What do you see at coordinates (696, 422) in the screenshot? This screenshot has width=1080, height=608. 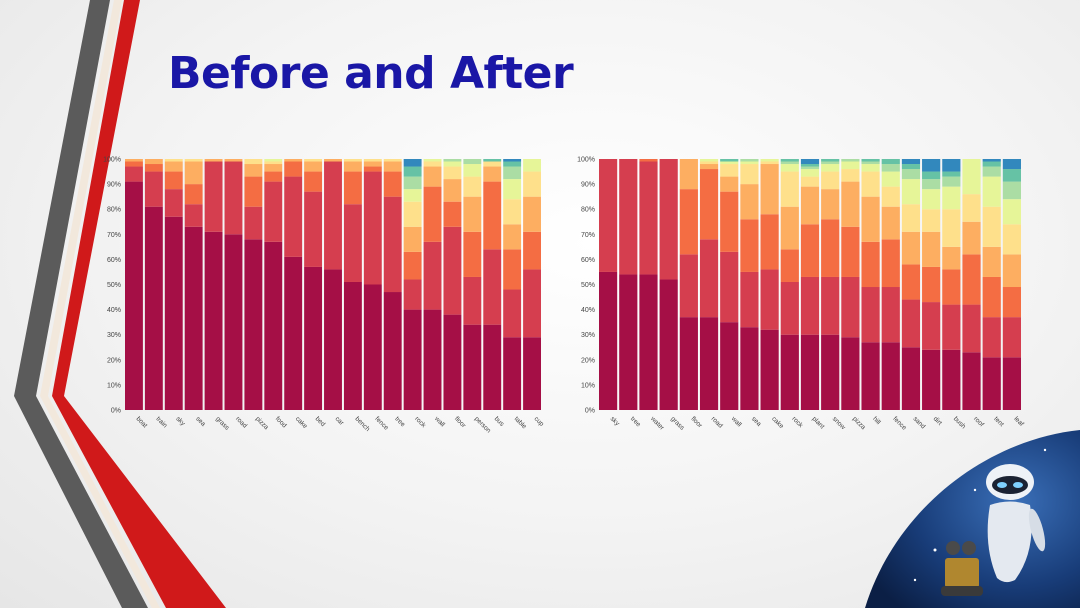 I see `x-tick-label: floor` at bounding box center [696, 422].